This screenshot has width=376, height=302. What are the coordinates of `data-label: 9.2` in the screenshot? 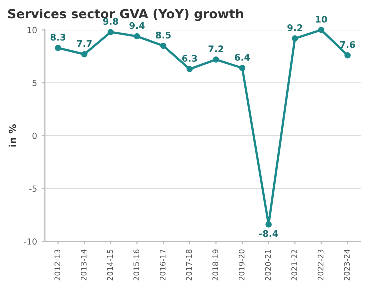 It's located at (295, 28).